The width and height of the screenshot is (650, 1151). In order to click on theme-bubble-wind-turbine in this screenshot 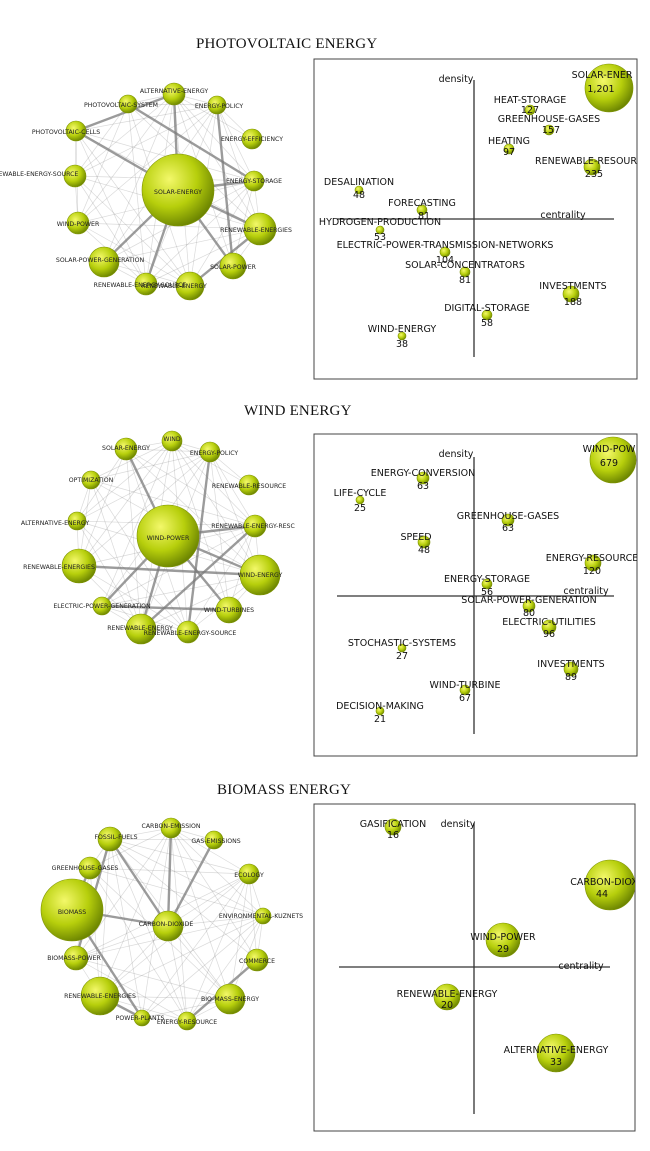, I will do `click(465, 690)`.